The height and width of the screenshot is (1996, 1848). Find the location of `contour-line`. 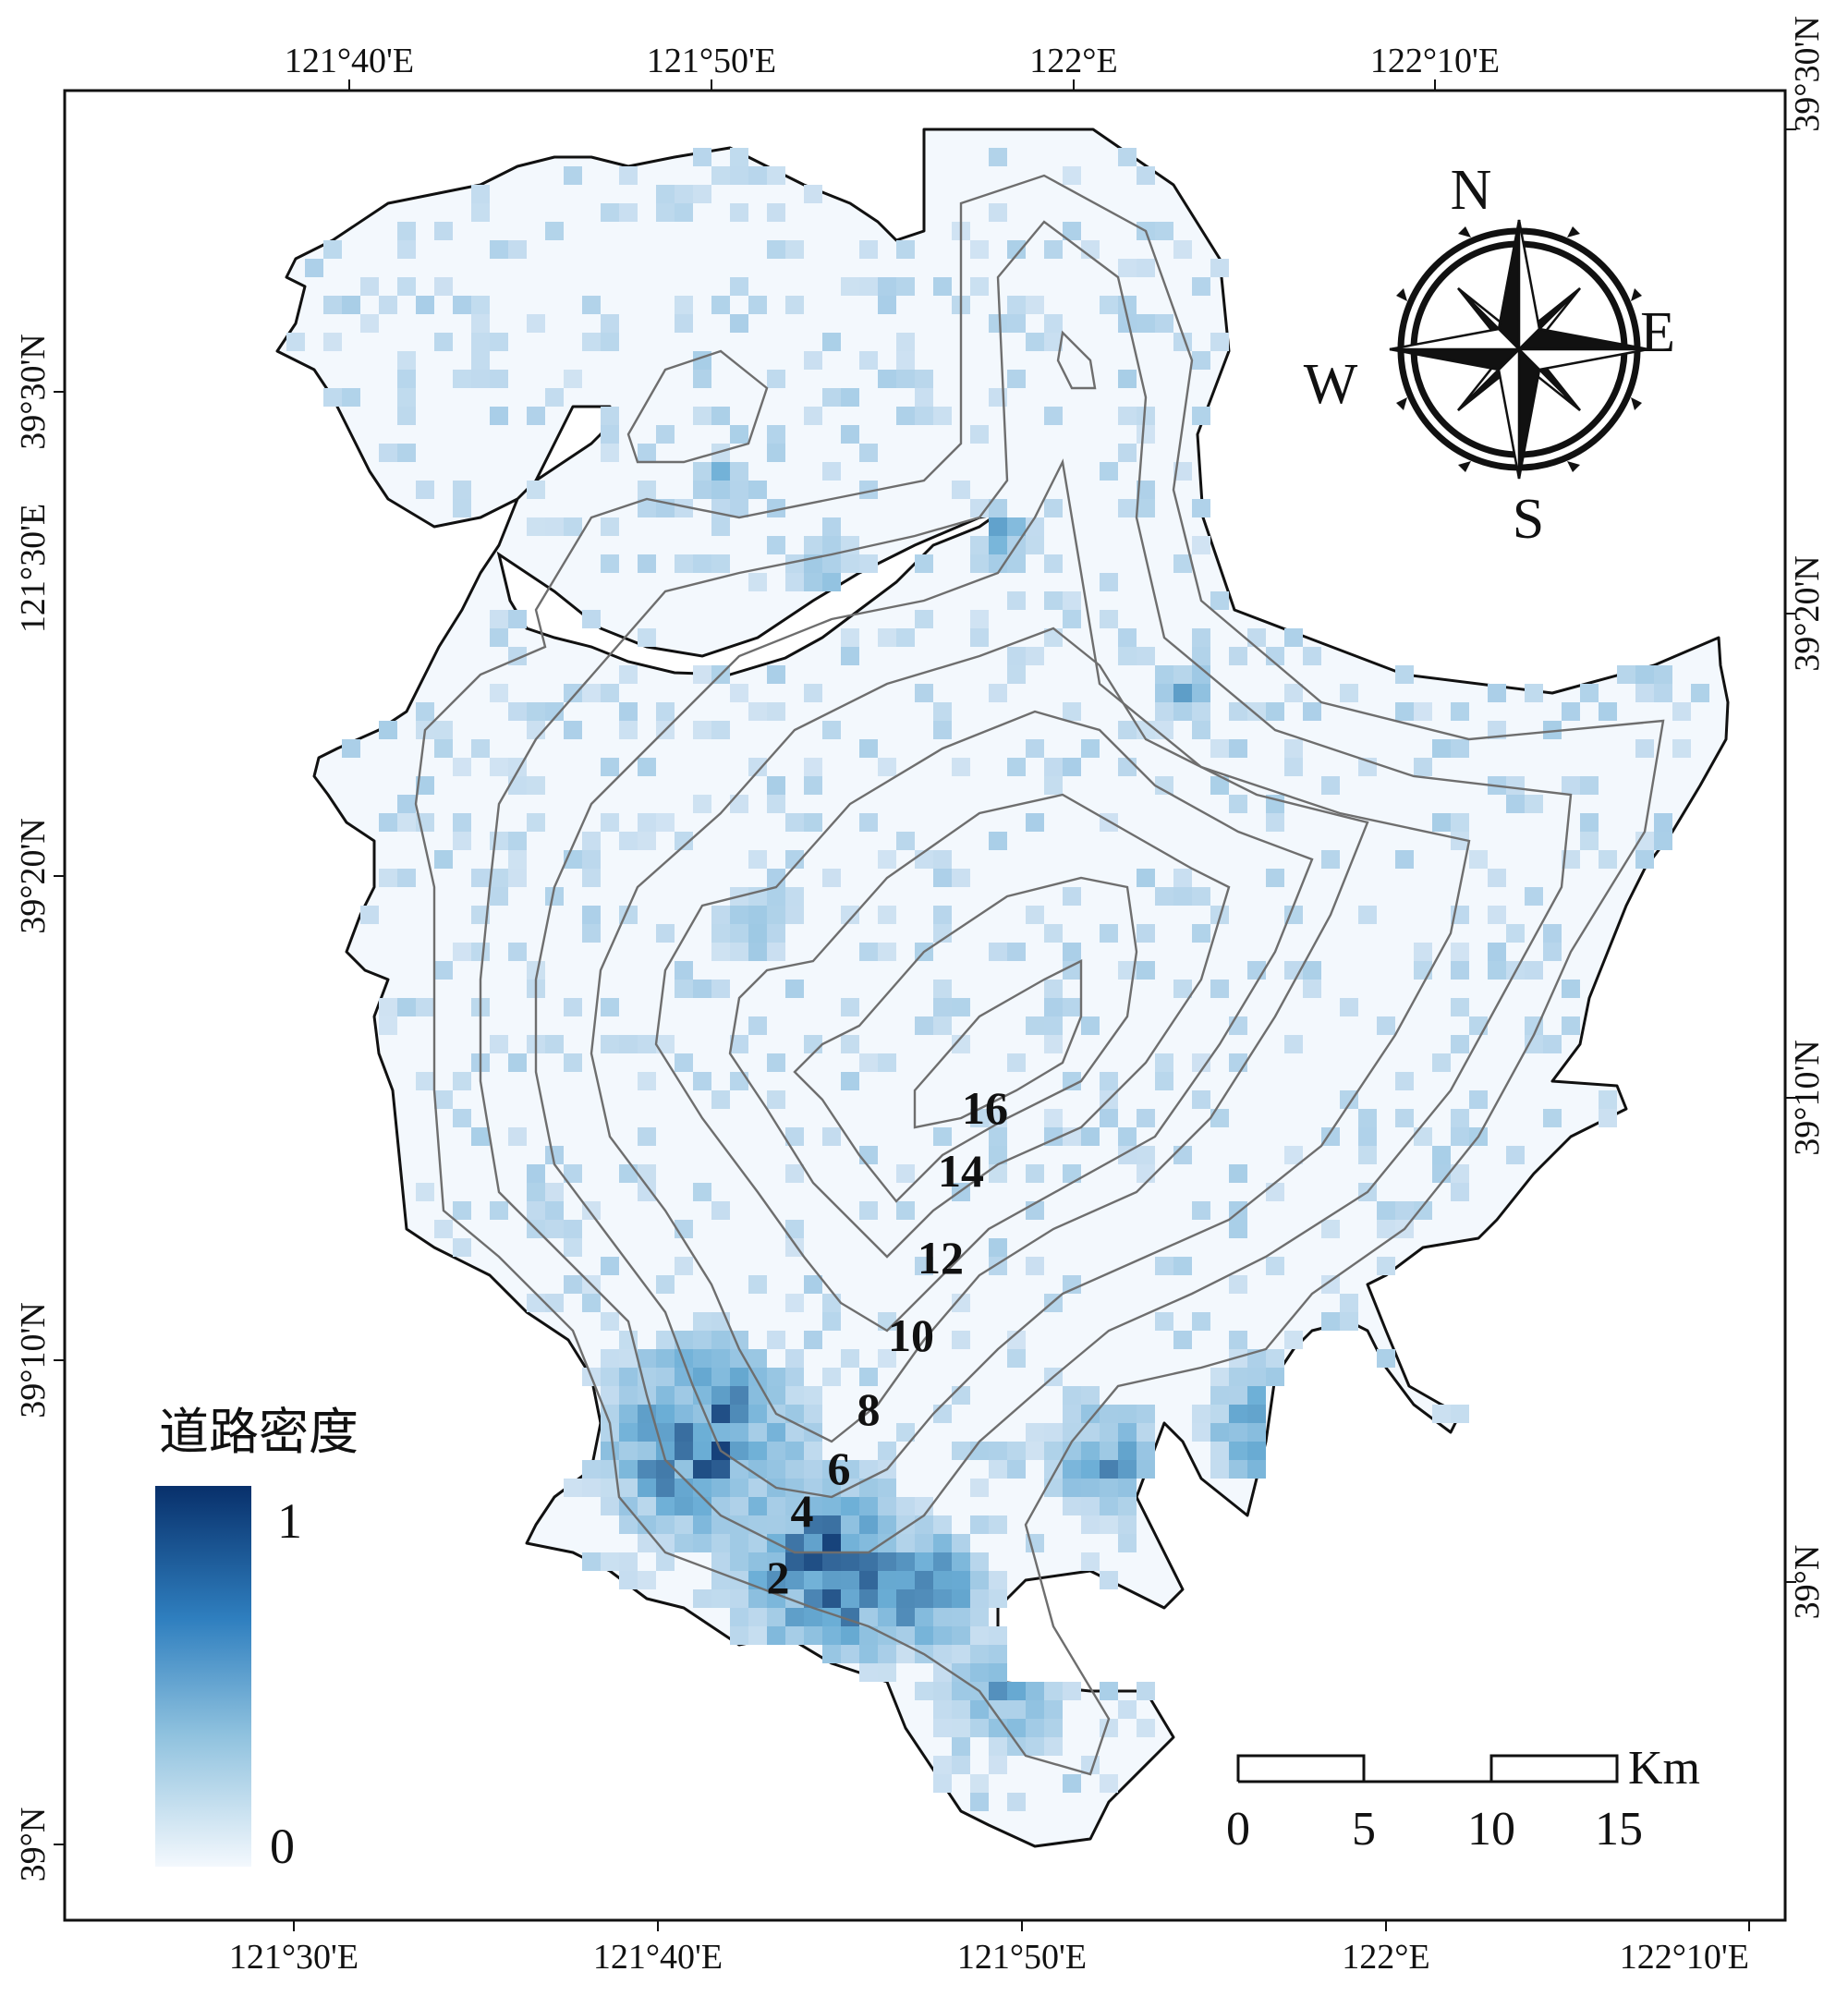

contour-line is located at coordinates (979, 1026).